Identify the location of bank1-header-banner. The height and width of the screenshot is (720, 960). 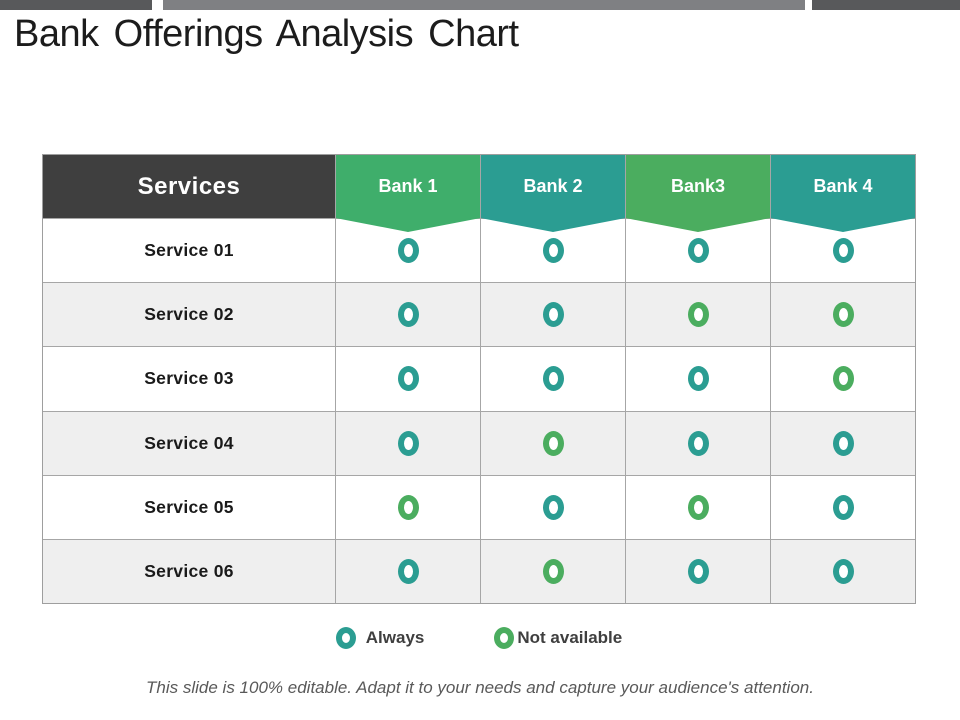
(408, 193).